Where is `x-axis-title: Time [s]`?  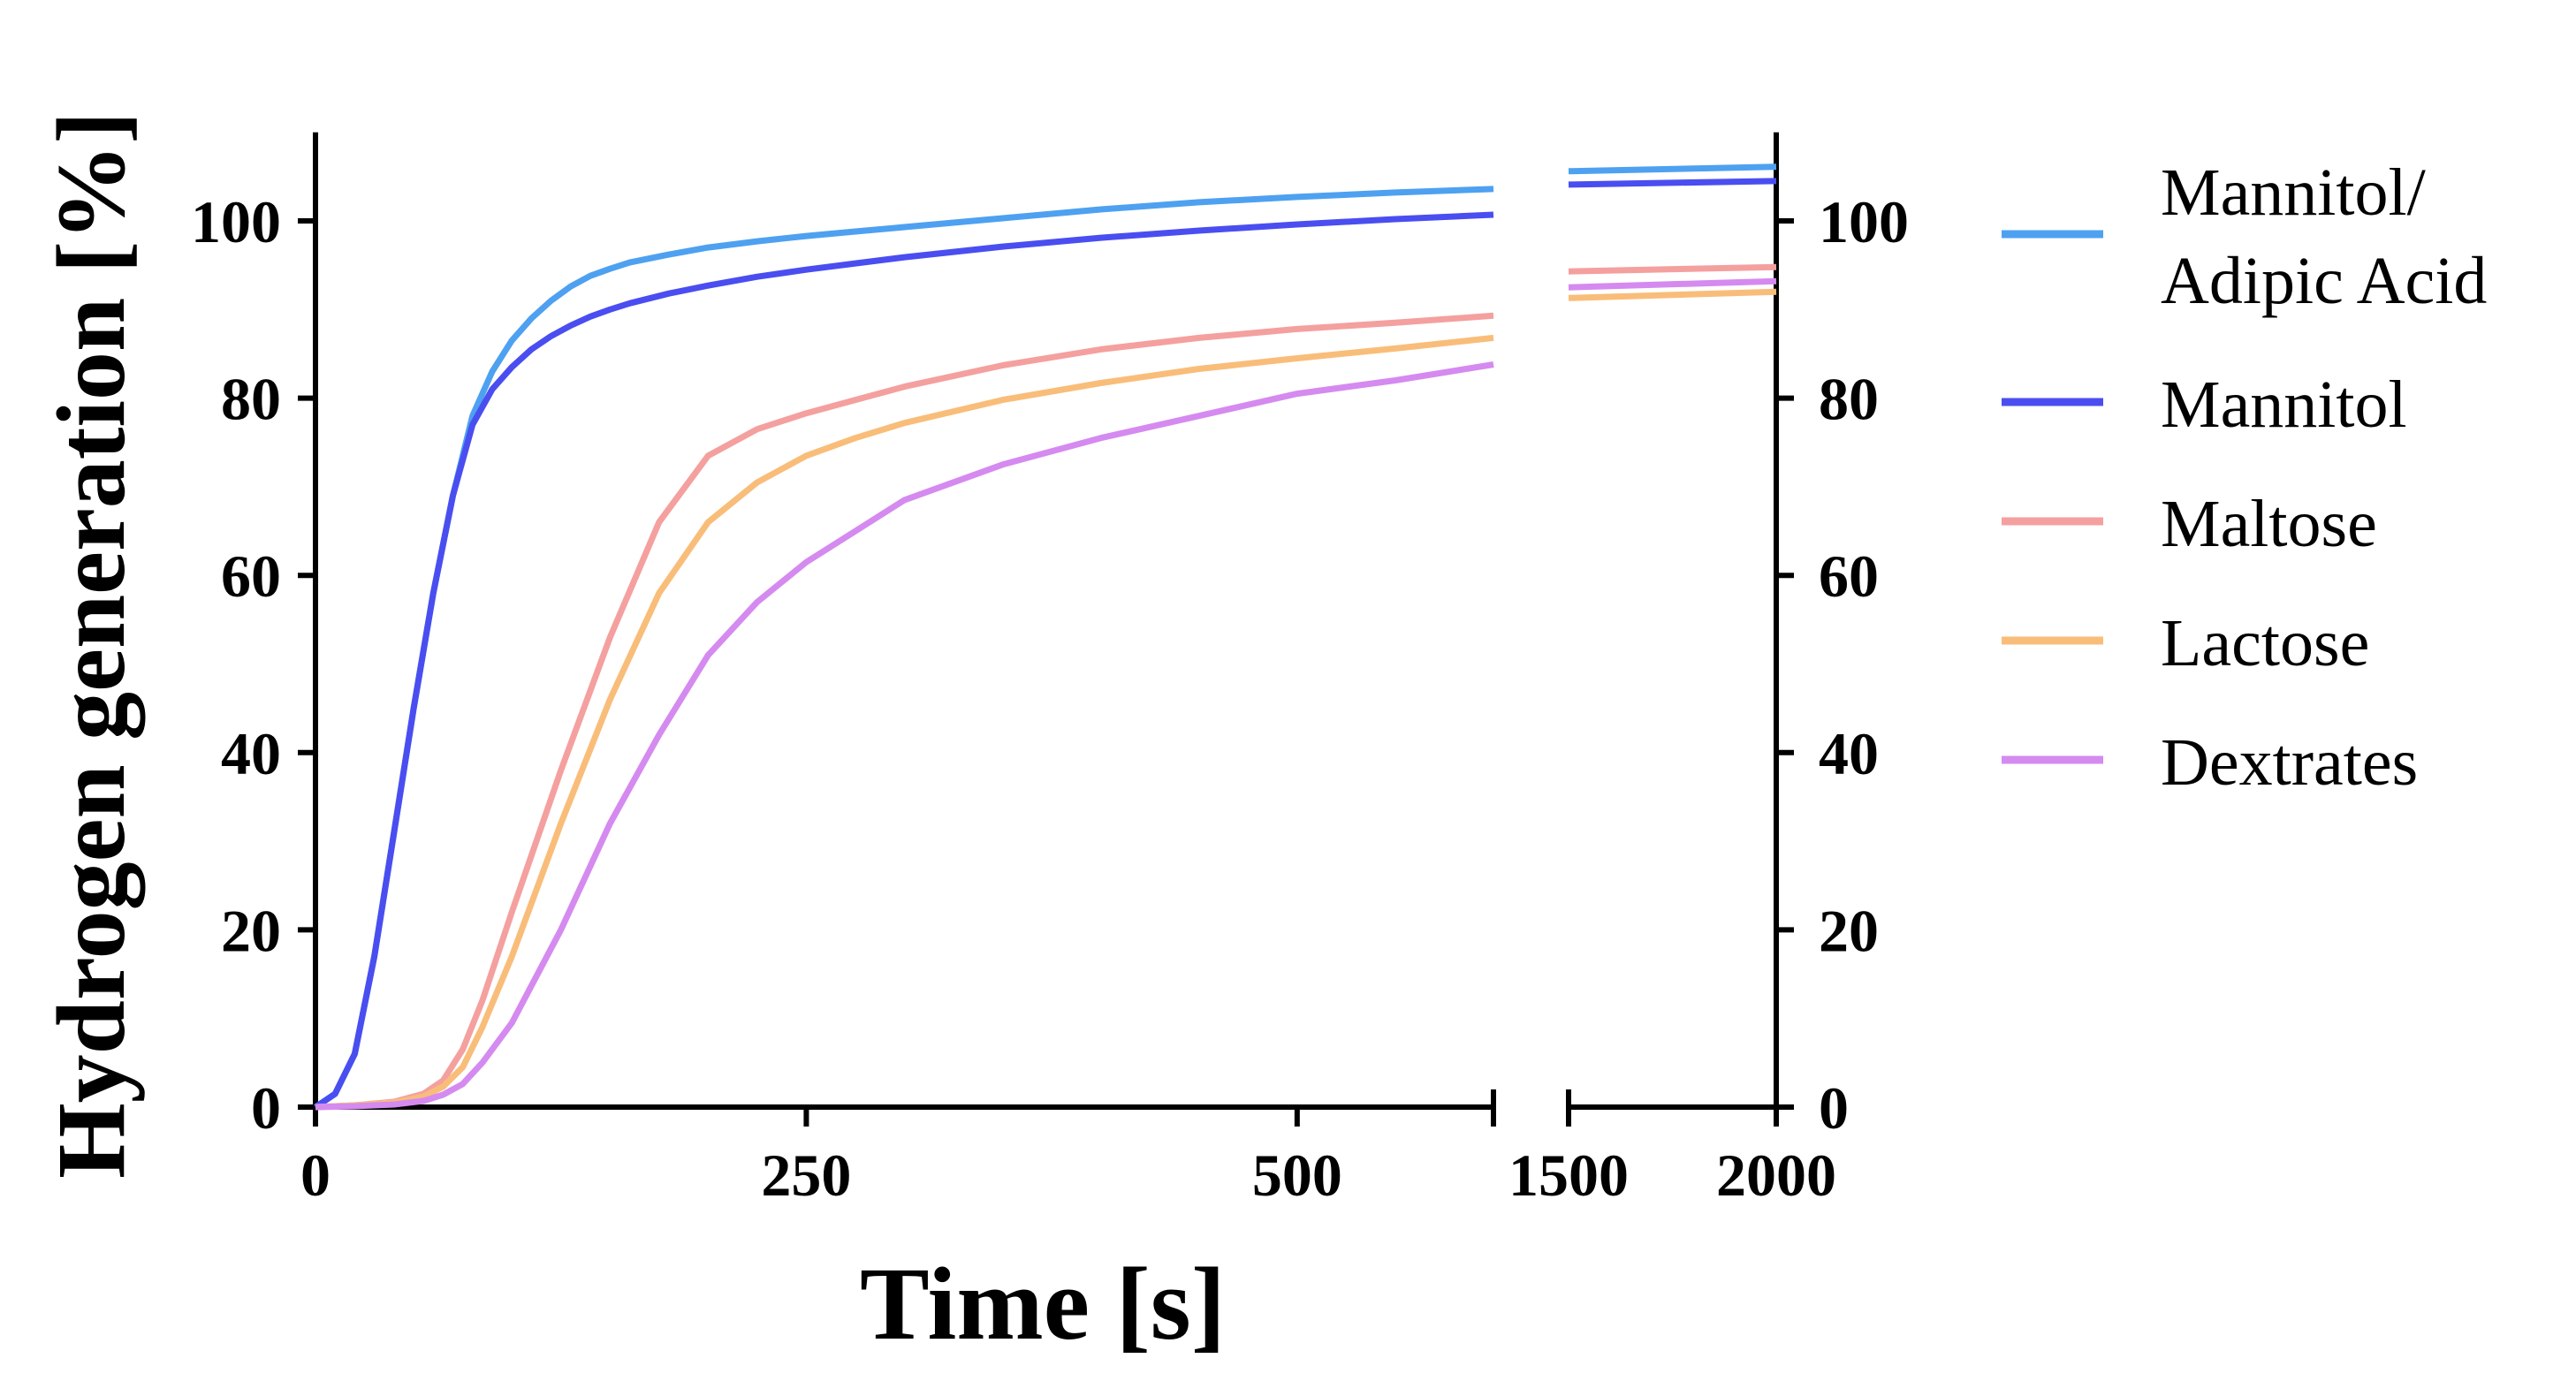
x-axis-title: Time [s] is located at coordinates (1043, 1304).